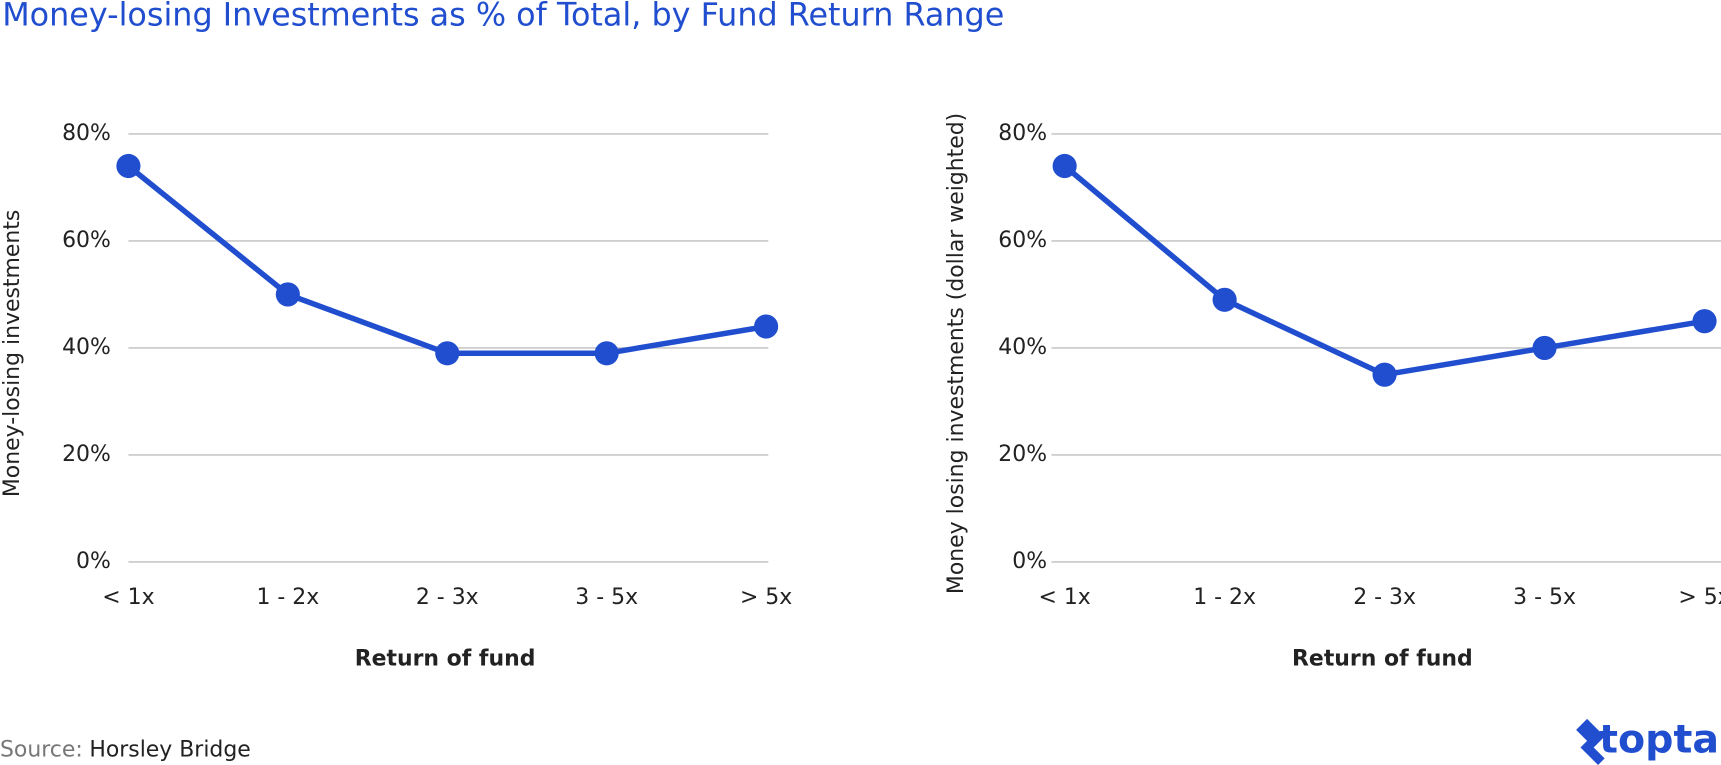 The width and height of the screenshot is (1721, 765). I want to click on source: Source: Horsley Bridge, so click(125, 750).